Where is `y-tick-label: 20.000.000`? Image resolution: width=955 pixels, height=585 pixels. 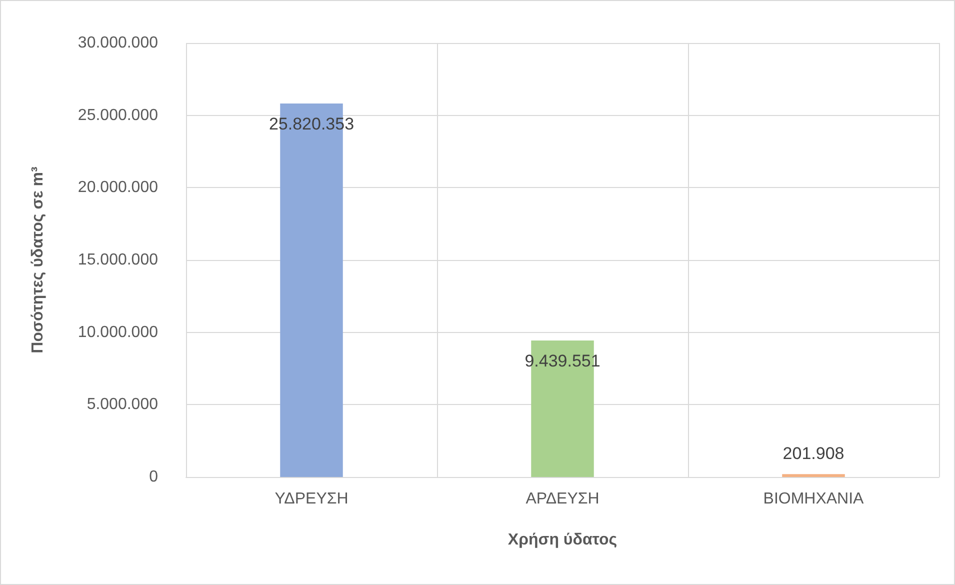 y-tick-label: 20.000.000 is located at coordinates (118, 187).